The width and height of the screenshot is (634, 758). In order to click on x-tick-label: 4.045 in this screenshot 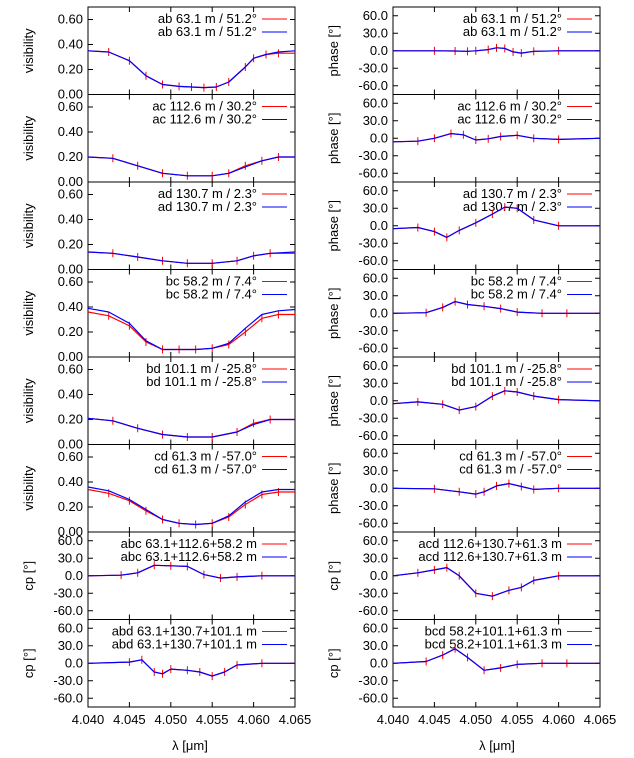, I will do `click(129, 719)`.